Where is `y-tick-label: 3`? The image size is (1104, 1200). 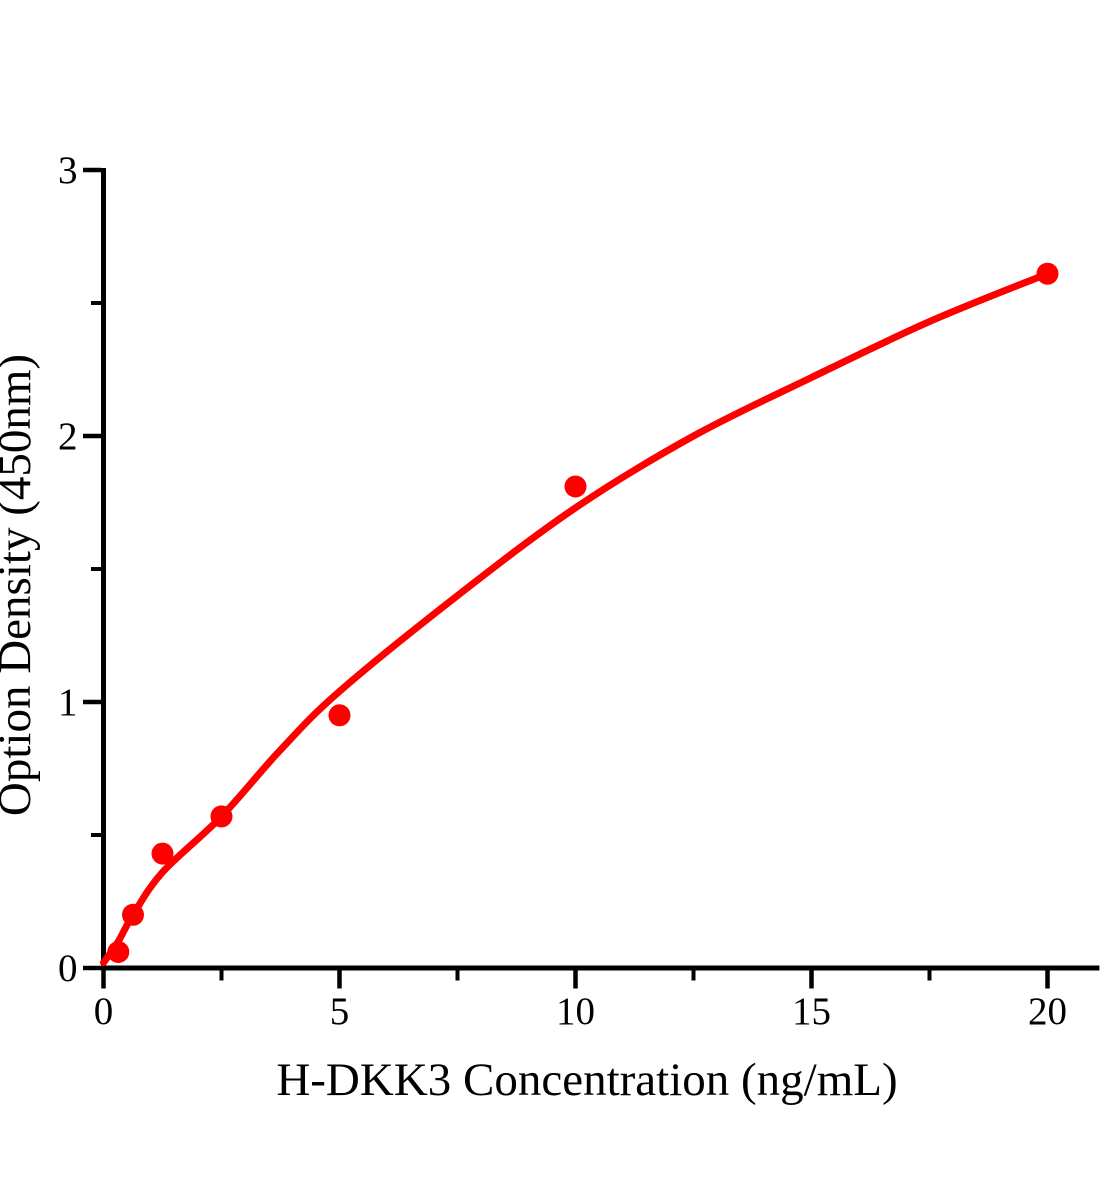
y-tick-label: 3 is located at coordinates (68, 170).